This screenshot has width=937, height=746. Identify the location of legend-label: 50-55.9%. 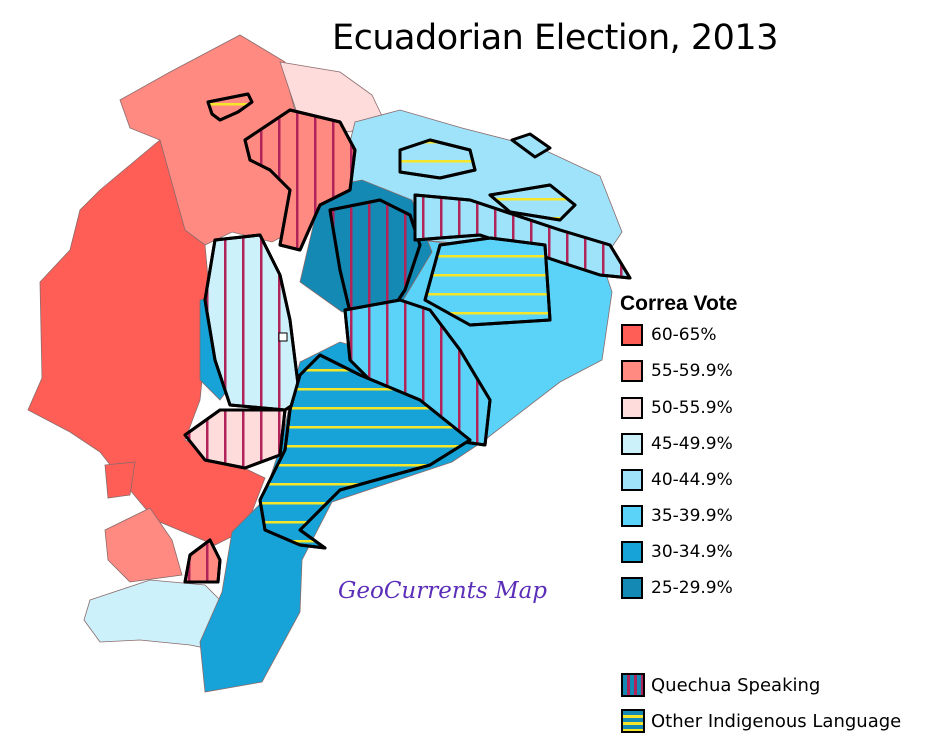
(692, 408).